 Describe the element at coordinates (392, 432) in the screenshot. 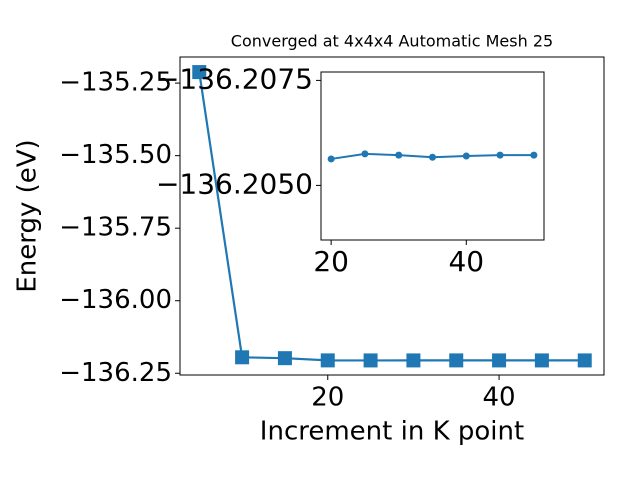

I see `x-axis-label: Increment in K point` at that location.